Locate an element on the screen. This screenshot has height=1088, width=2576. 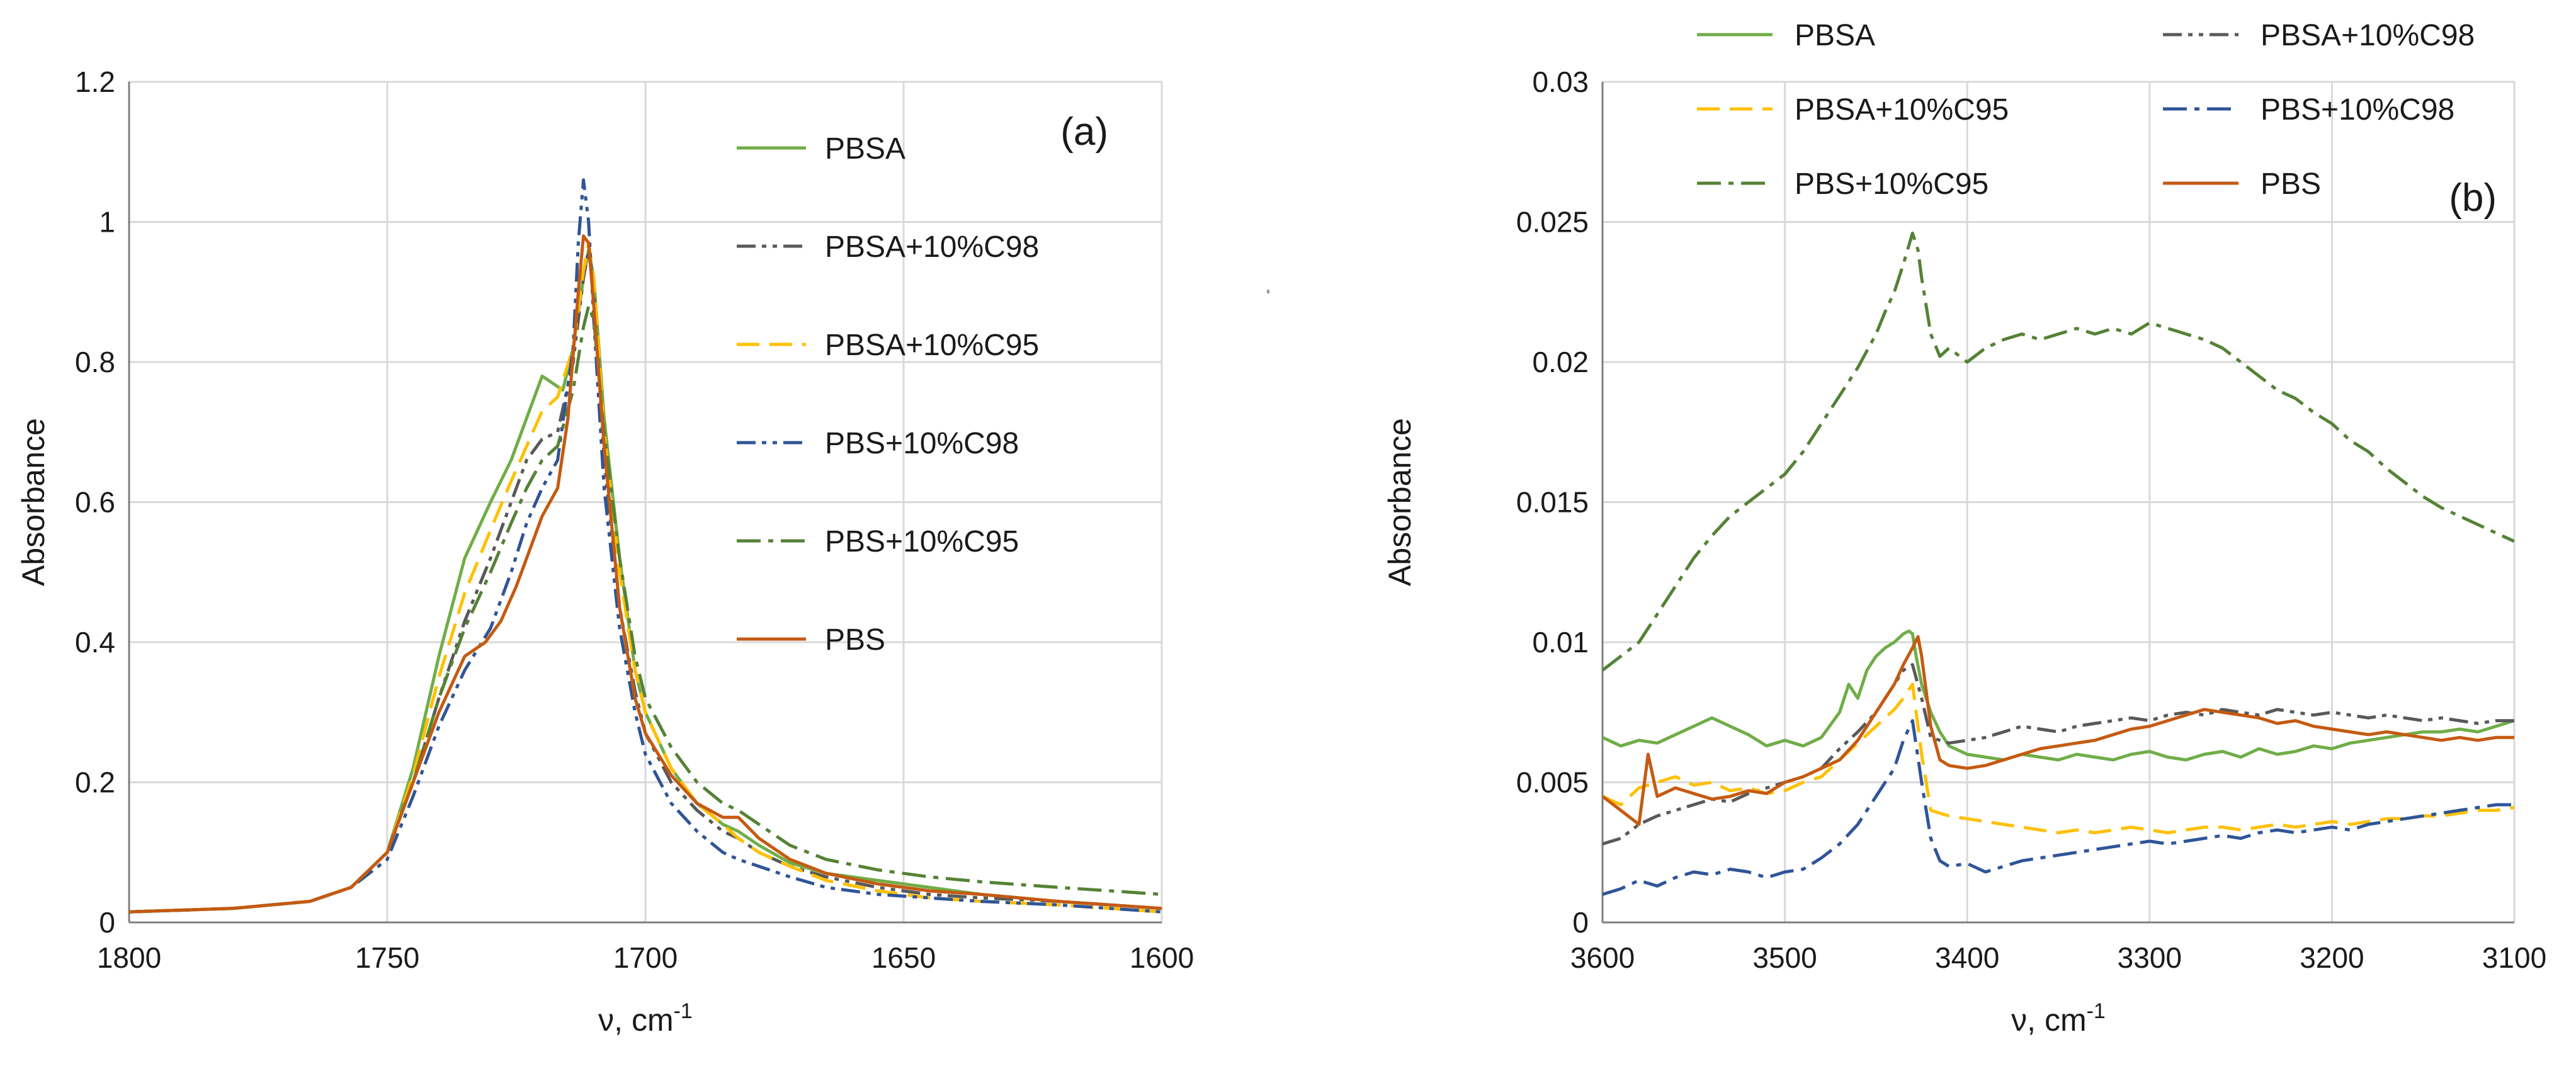
y-tick-label: 1.2 is located at coordinates (95, 81).